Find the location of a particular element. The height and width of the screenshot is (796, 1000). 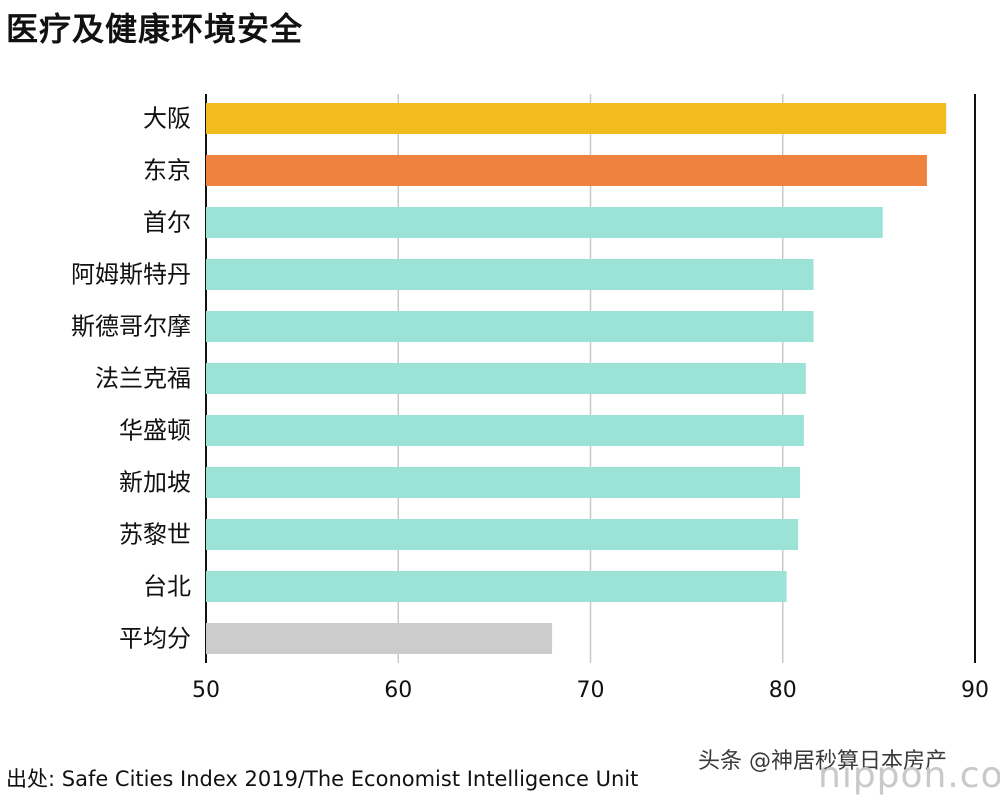

x-tick-label: 50 is located at coordinates (206, 690).